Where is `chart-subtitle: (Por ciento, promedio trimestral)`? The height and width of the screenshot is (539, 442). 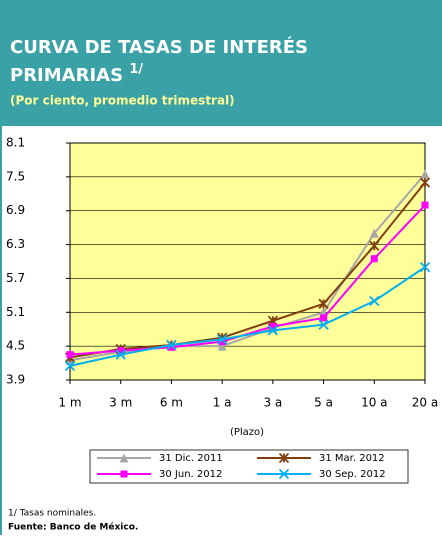 chart-subtitle: (Por ciento, promedio trimestral) is located at coordinates (122, 101).